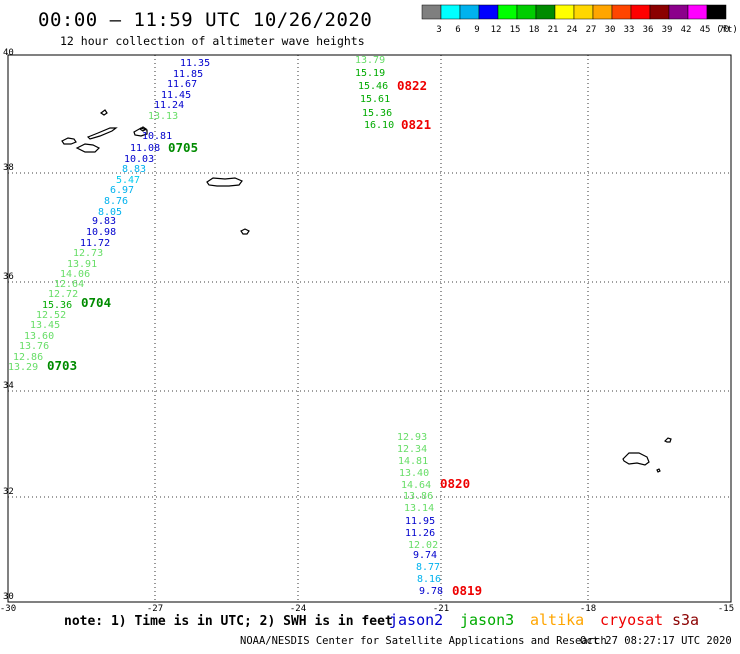 The width and height of the screenshot is (740, 654). Describe the element at coordinates (412, 449) in the screenshot. I see `wave-height-label: 12.34` at that location.